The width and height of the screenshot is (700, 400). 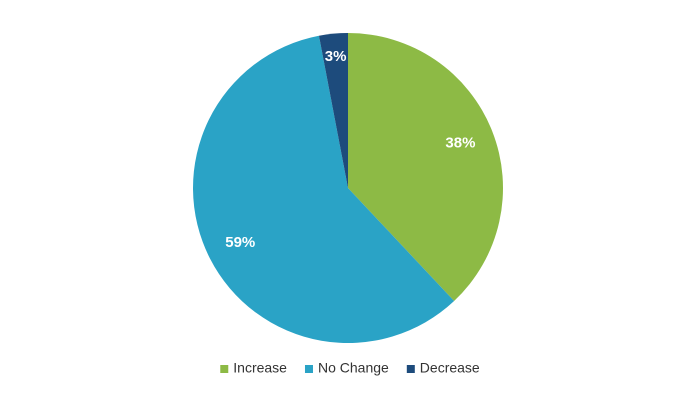 What do you see at coordinates (240, 242) in the screenshot?
I see `value-label: 59%` at bounding box center [240, 242].